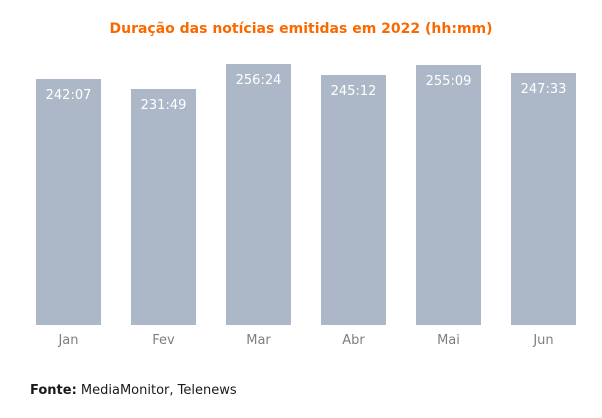  I want to click on x-tick-label-jan: Jan, so click(68, 340).